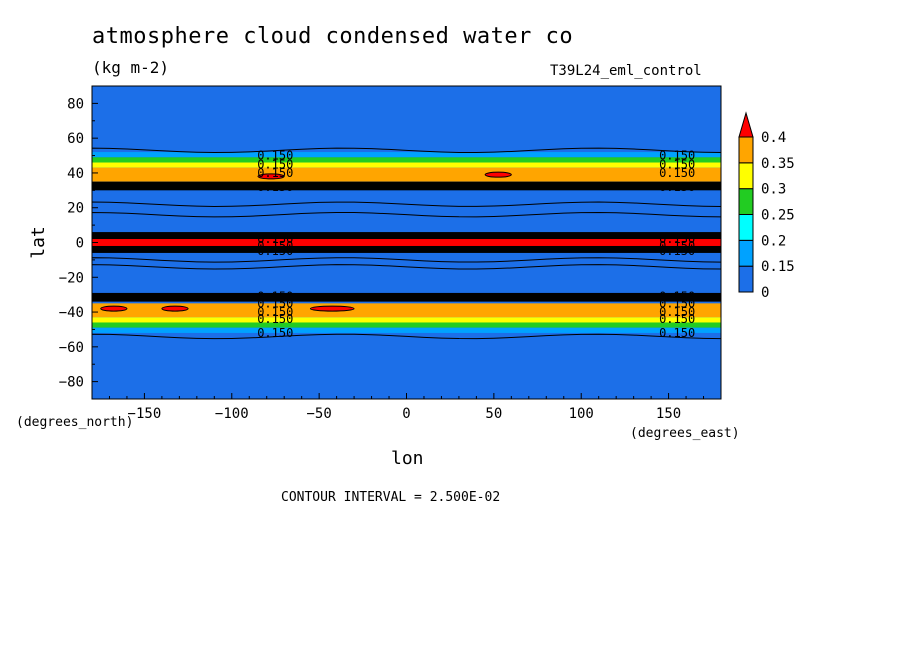 The image size is (904, 654). Describe the element at coordinates (773, 190) in the screenshot. I see `legend-label: 0.3` at that location.